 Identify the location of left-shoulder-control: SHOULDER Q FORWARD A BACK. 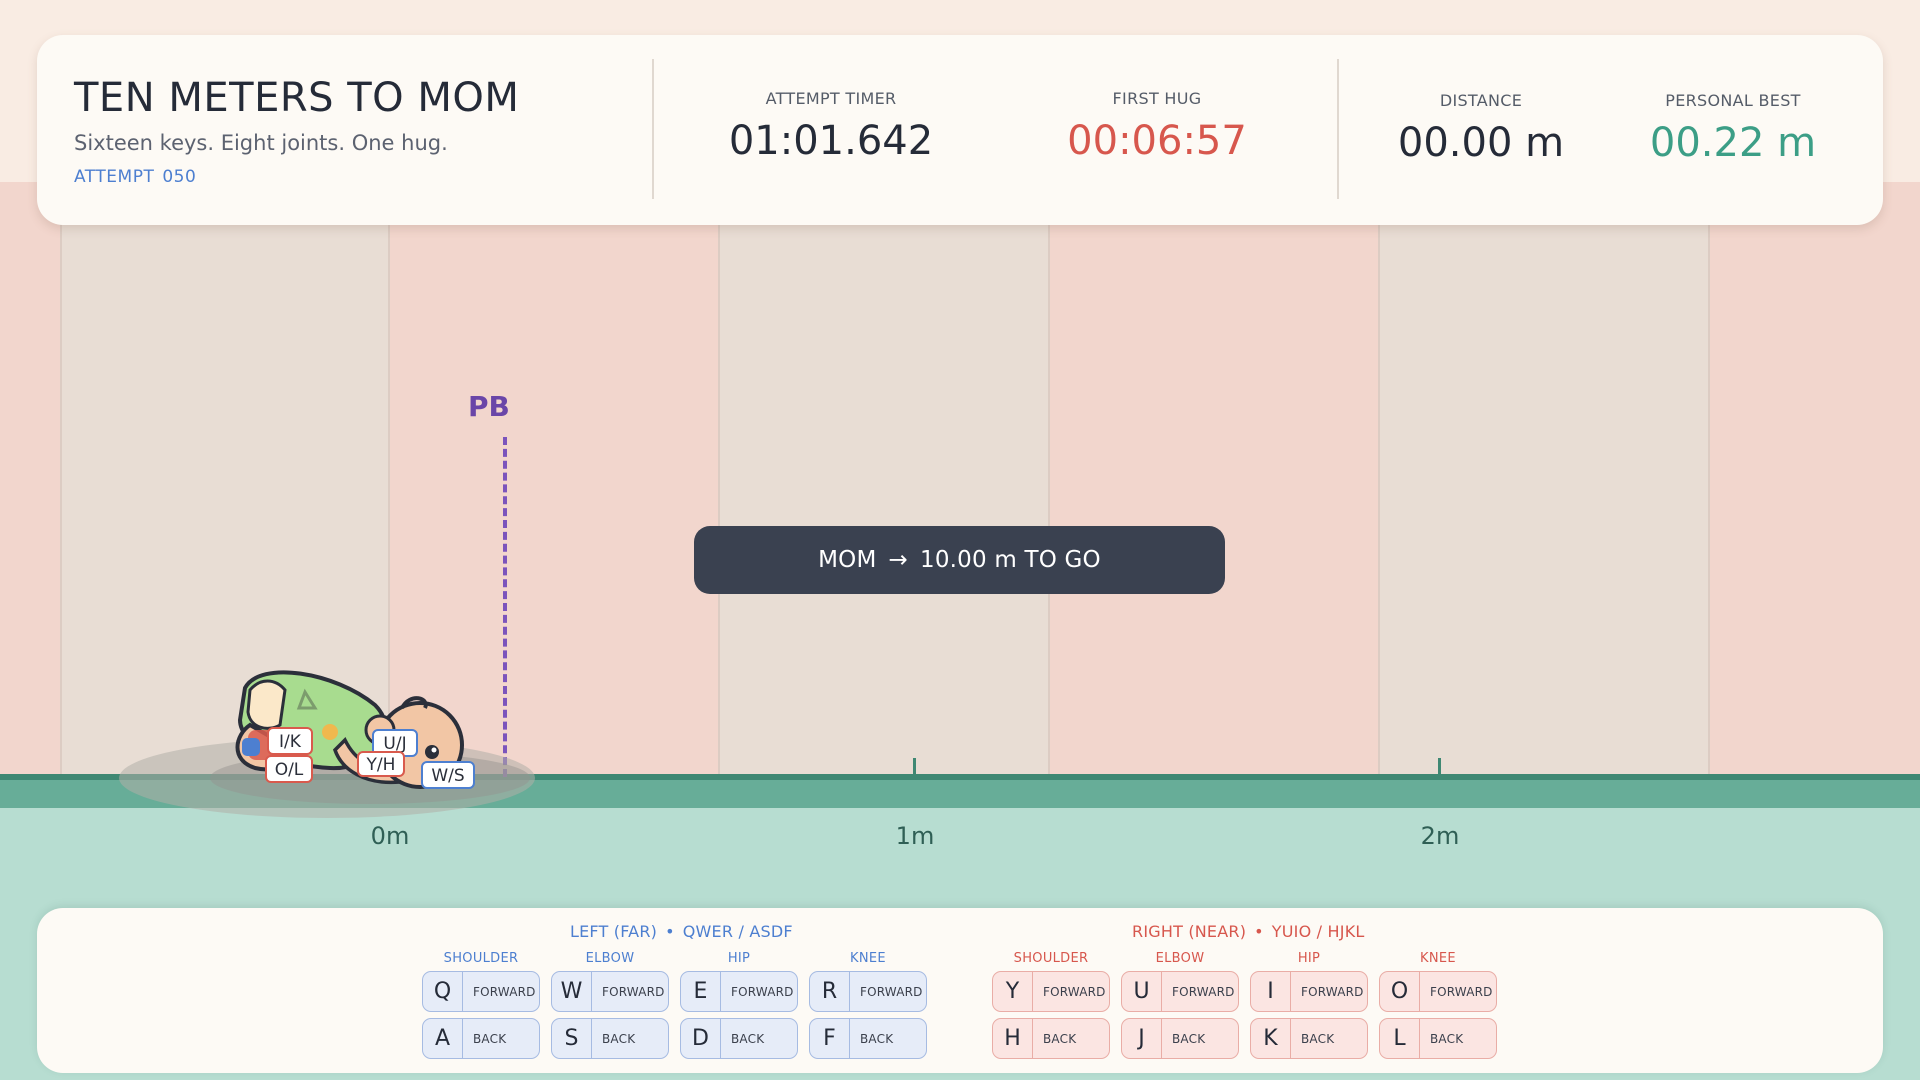
(481, 1008).